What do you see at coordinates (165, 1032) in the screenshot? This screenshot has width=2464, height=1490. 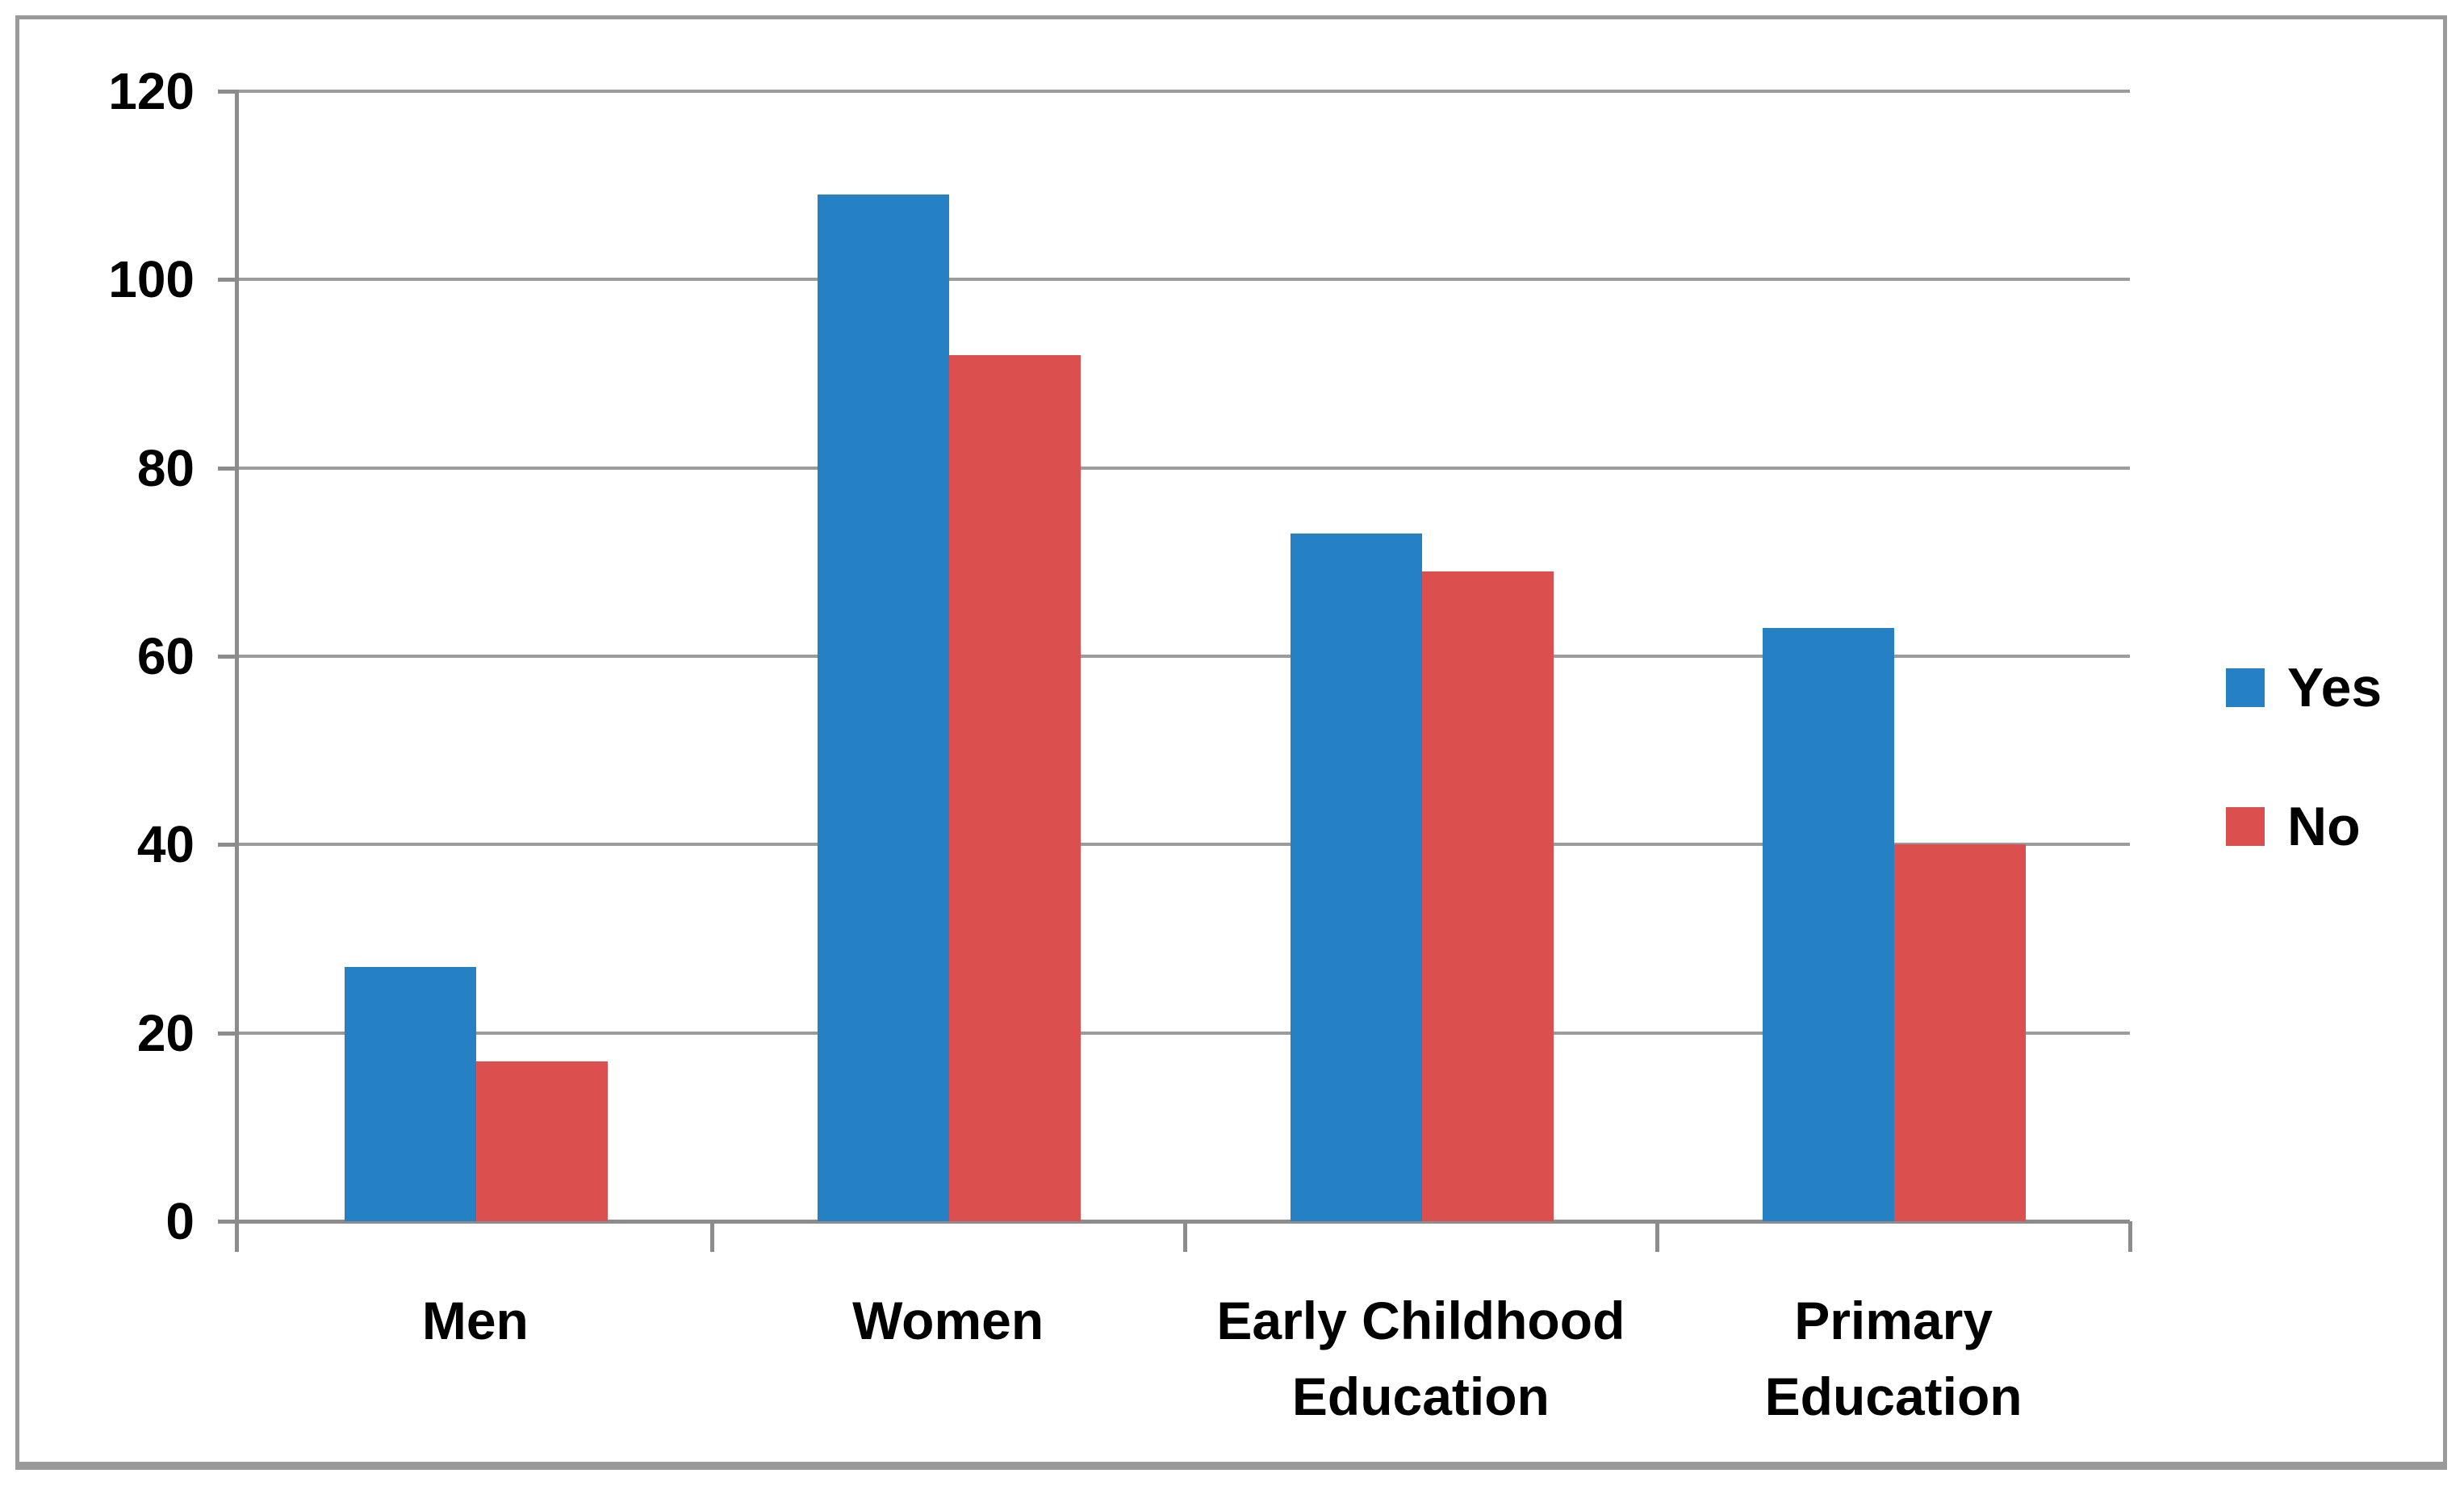 I see `y-tick-label-20: 20` at bounding box center [165, 1032].